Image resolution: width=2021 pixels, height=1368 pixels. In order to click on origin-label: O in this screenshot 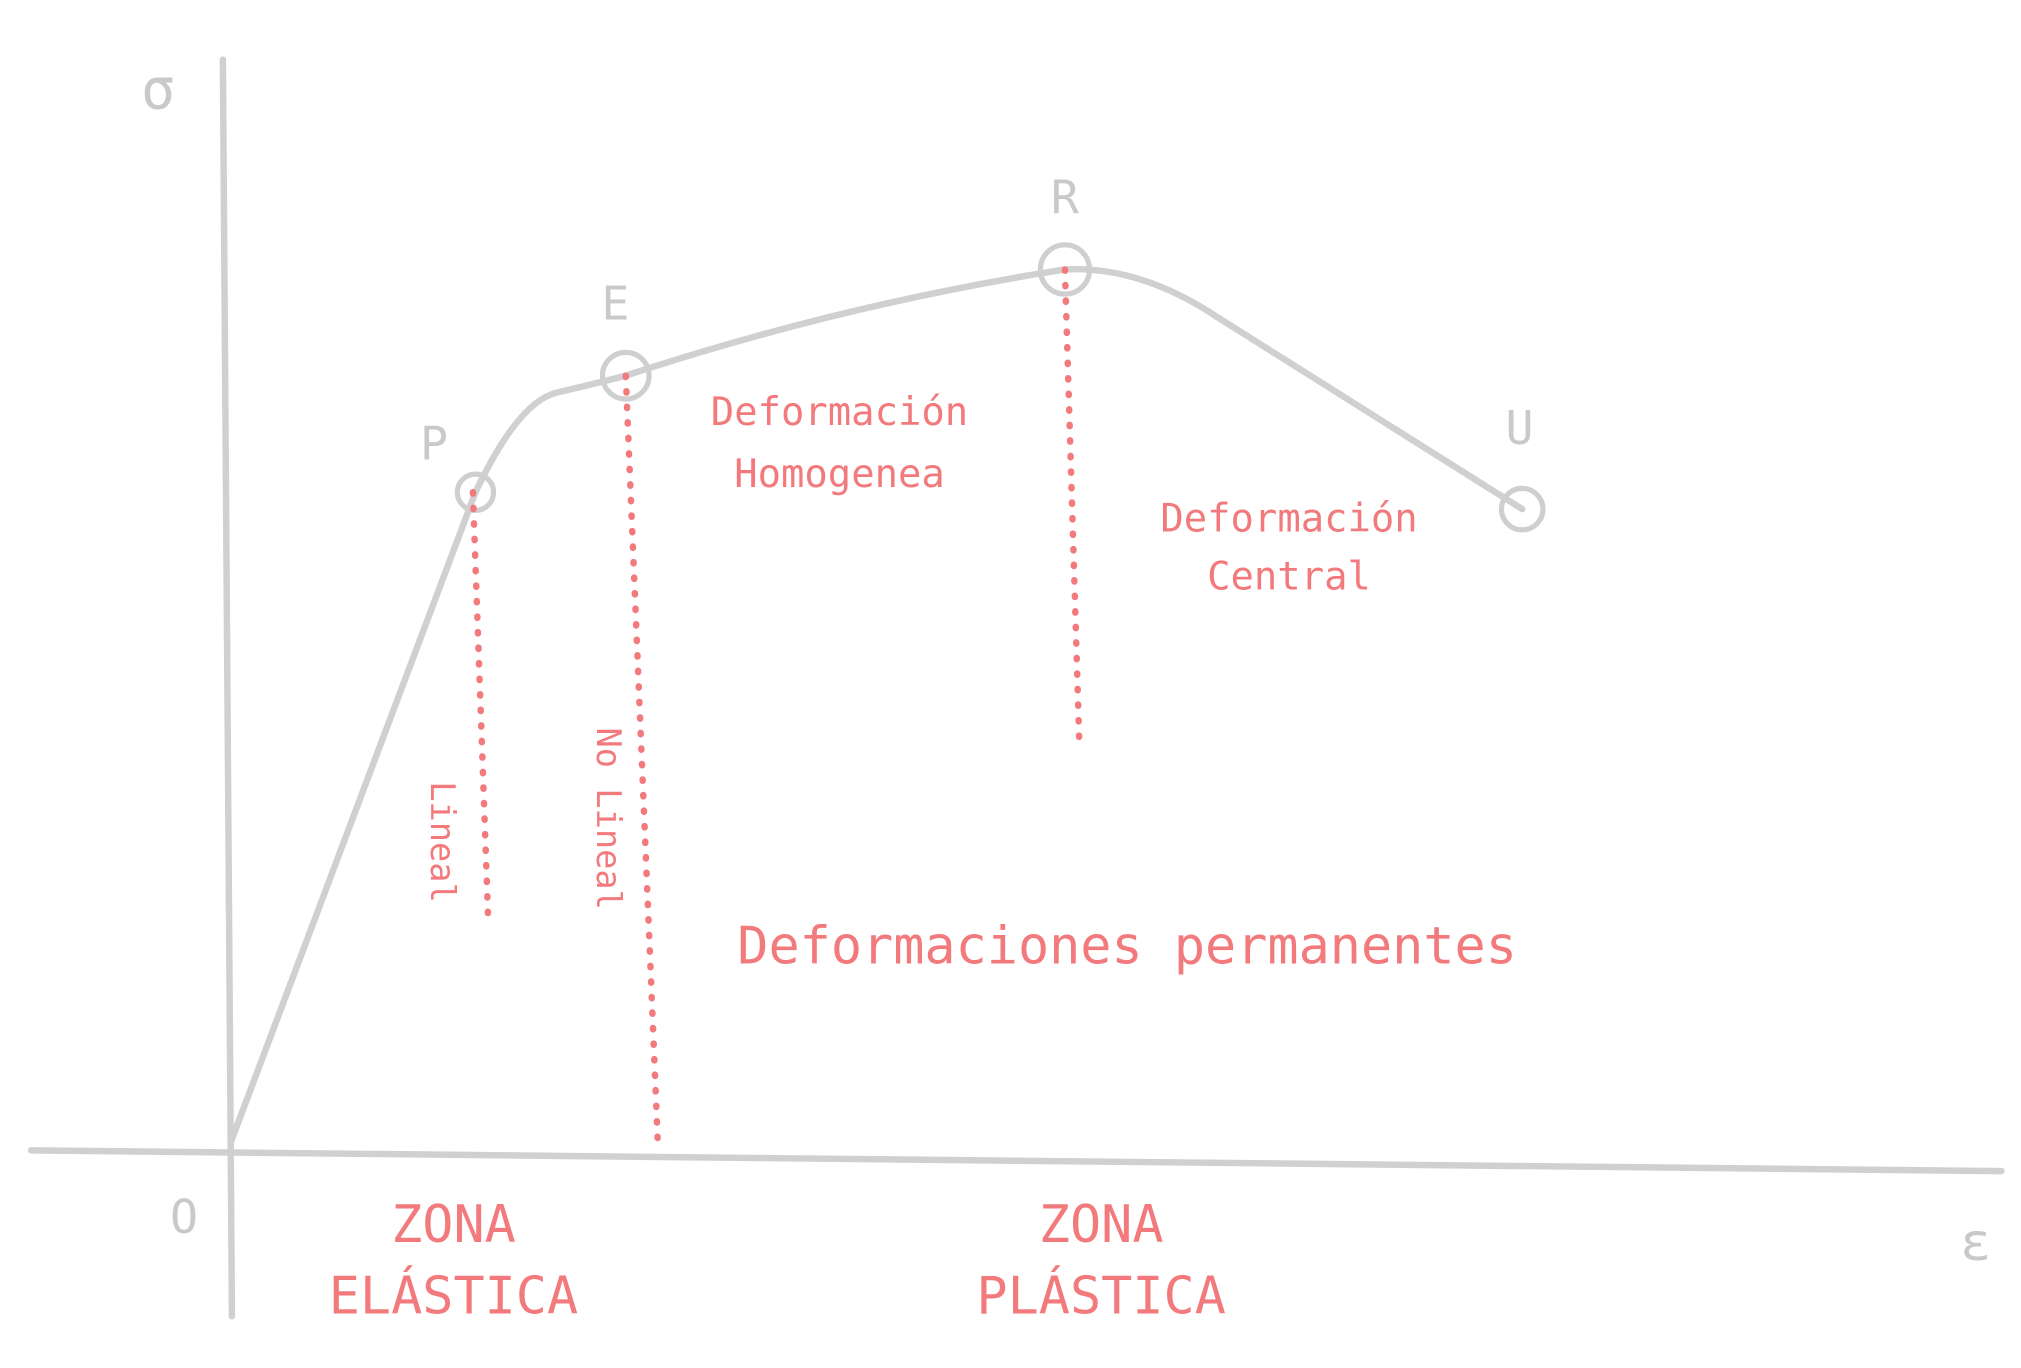, I will do `click(184, 1217)`.